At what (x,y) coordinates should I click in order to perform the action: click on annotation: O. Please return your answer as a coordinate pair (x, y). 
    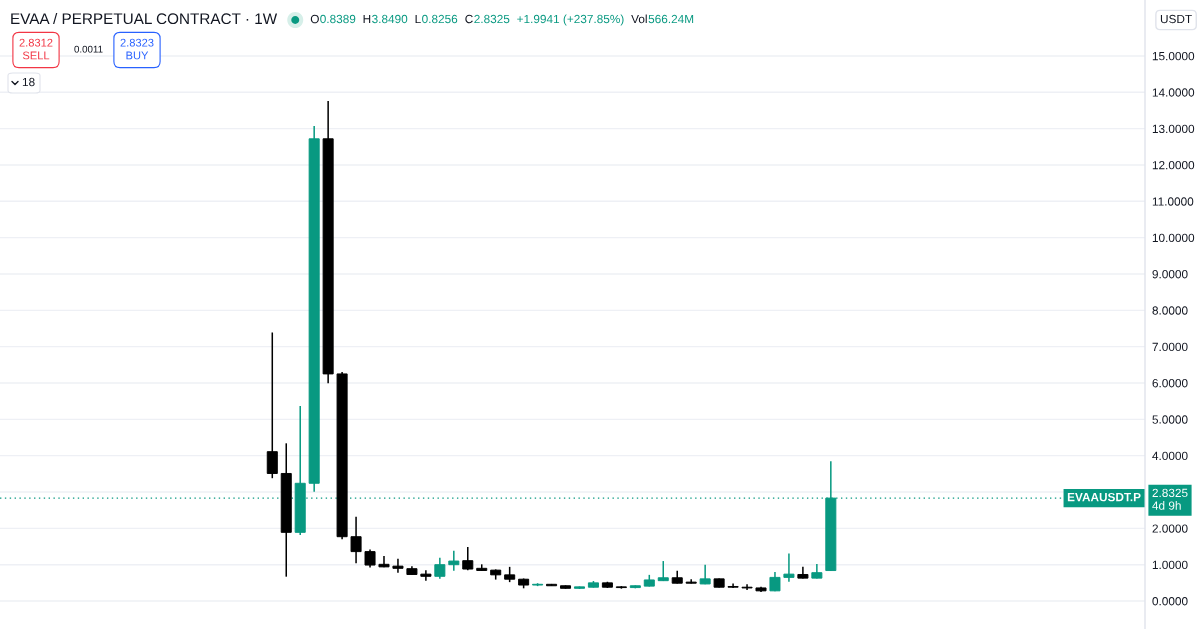
    Looking at the image, I should click on (314, 19).